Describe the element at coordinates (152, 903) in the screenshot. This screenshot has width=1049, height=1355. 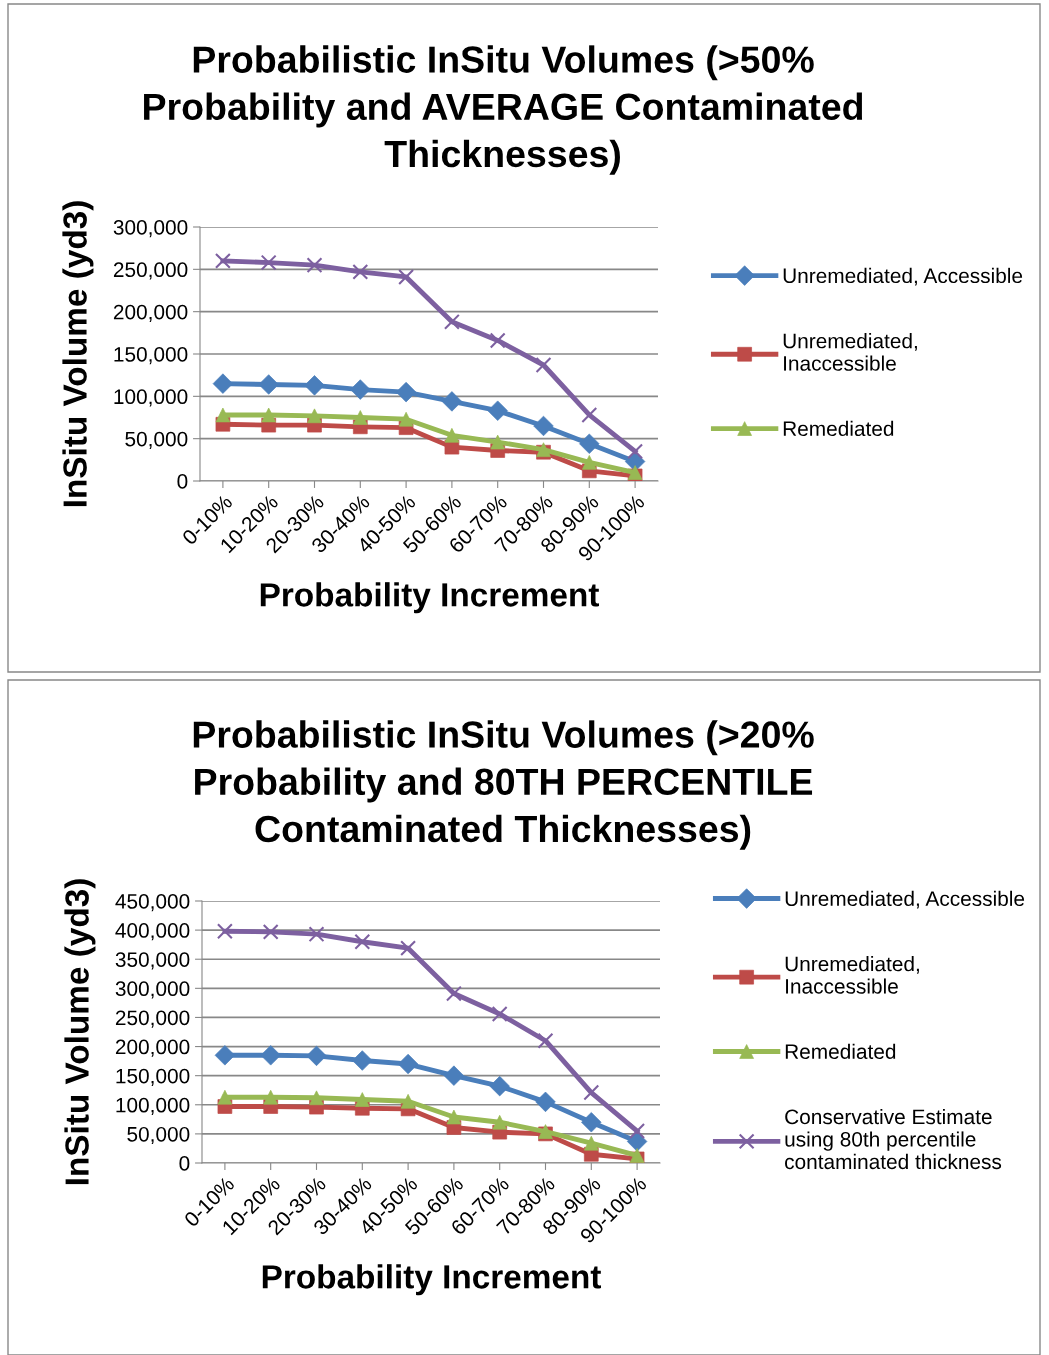
I see `y-tick-label: 450,000` at that location.